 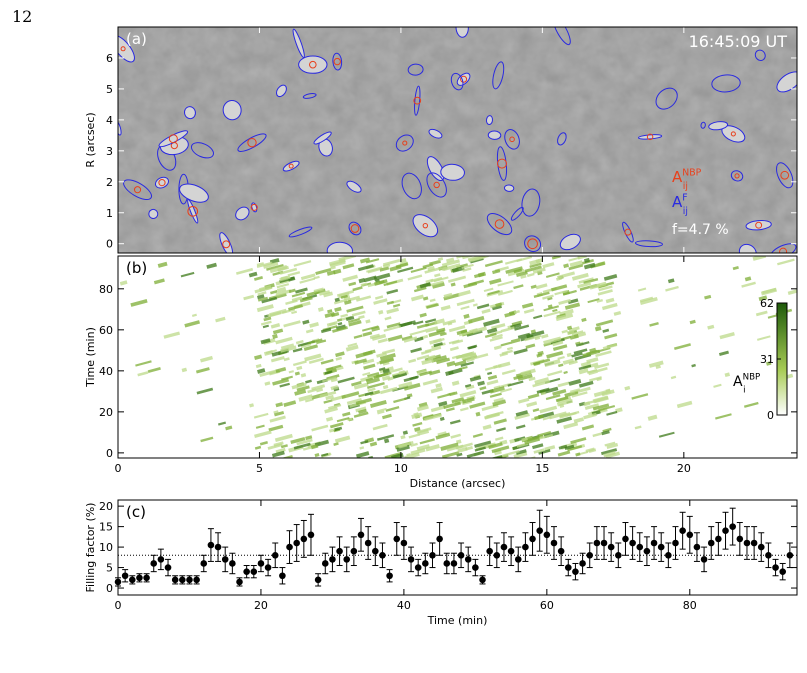 What do you see at coordinates (118, 468) in the screenshot?
I see `x-tick-label: 0` at bounding box center [118, 468].